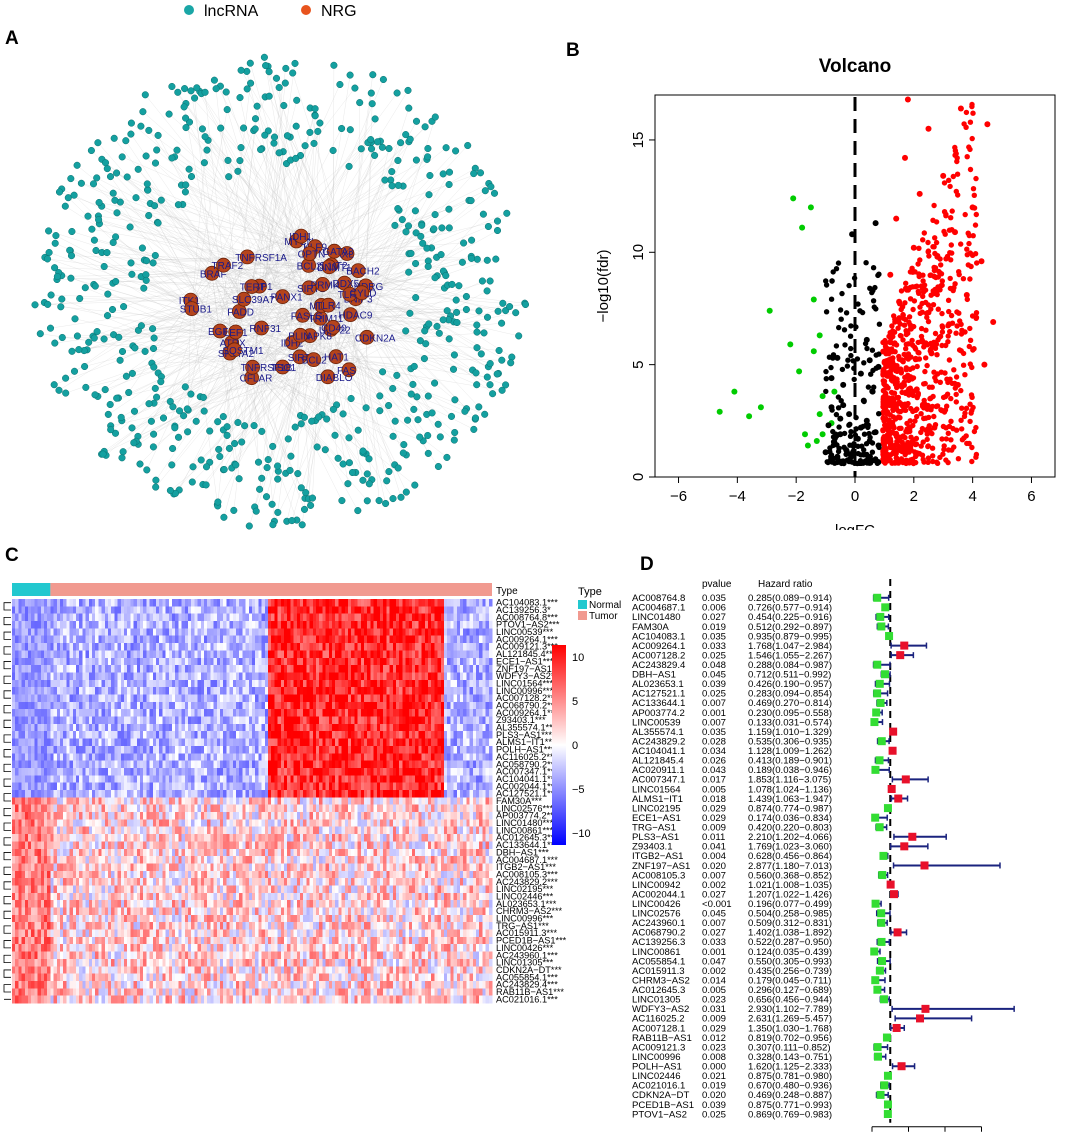 The image size is (1065, 1137). Describe the element at coordinates (339, 11) in the screenshot. I see `legend-nrg-label: NRG` at that location.